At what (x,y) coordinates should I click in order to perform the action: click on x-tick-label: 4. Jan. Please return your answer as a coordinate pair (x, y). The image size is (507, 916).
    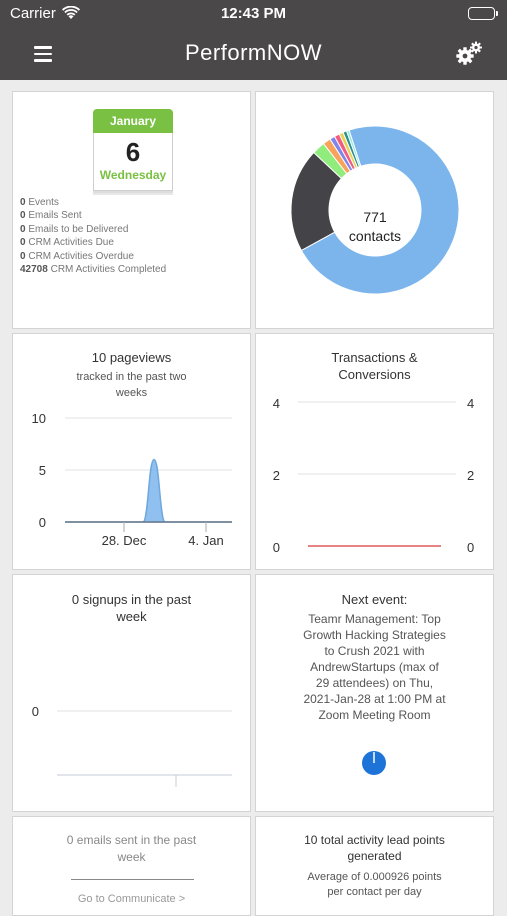
    Looking at the image, I should click on (205, 540).